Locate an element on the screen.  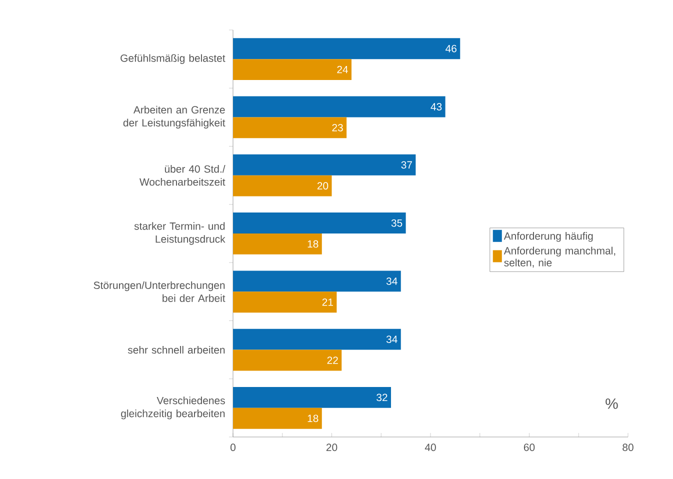
y-tick-label: über 40 Std./ Wochenarbeitszeit is located at coordinates (183, 175).